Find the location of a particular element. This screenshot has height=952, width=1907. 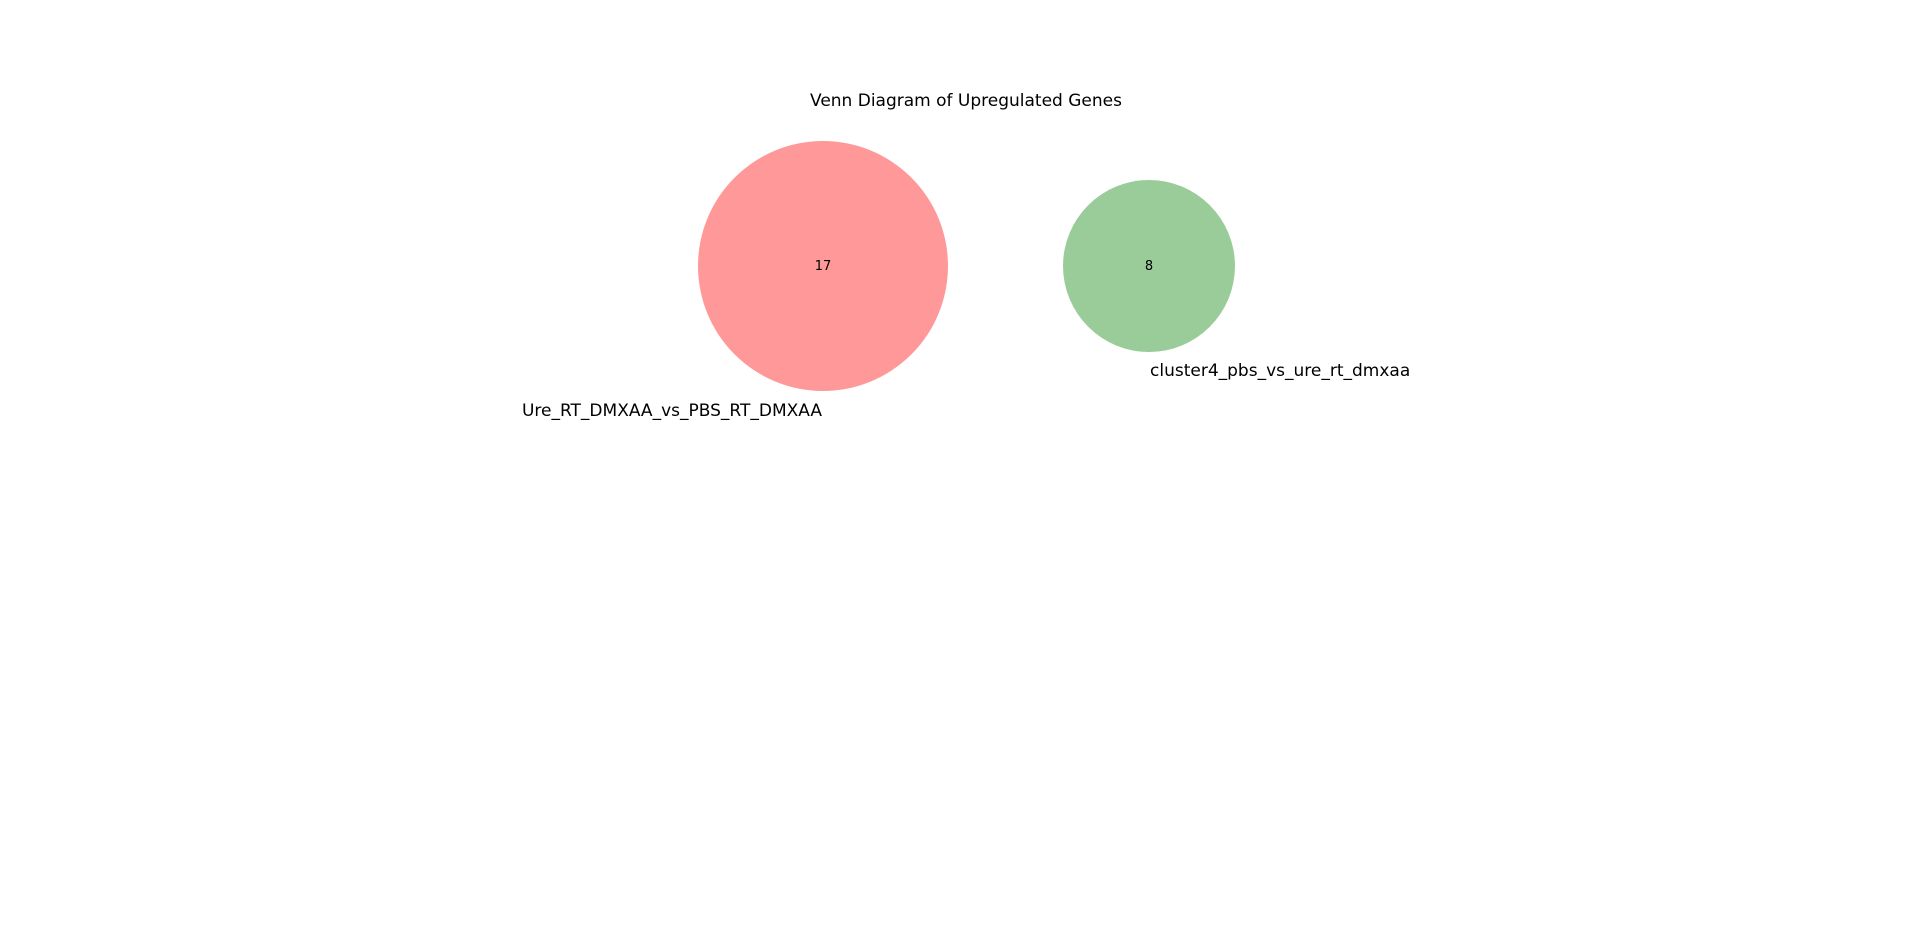

set-a-label: Ure_RT_DMXAA_vs_PBS_RT_DMXAA is located at coordinates (672, 411).